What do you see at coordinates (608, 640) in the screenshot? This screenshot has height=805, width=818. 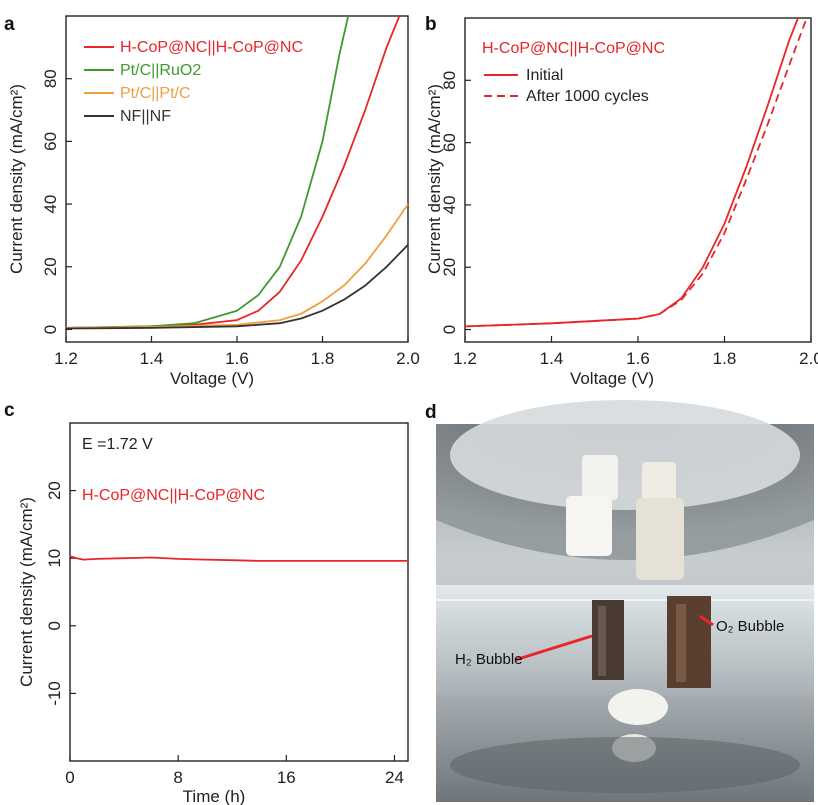 I see `cathode-electrode` at bounding box center [608, 640].